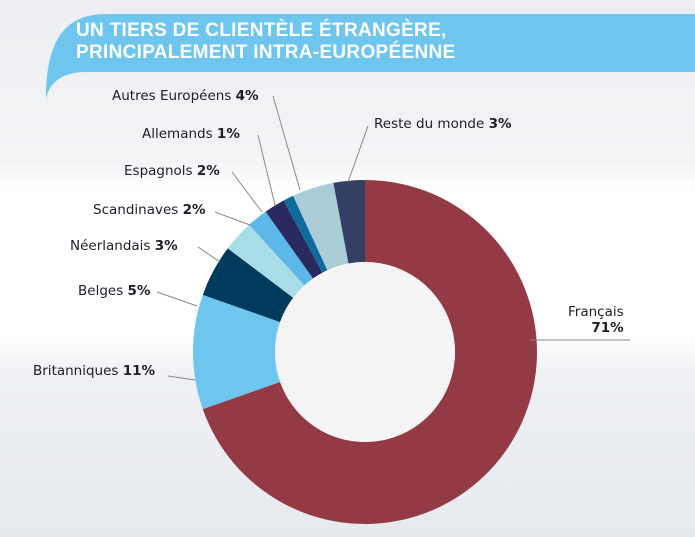  I want to click on slice-label: Néerlandais 3%, so click(124, 246).